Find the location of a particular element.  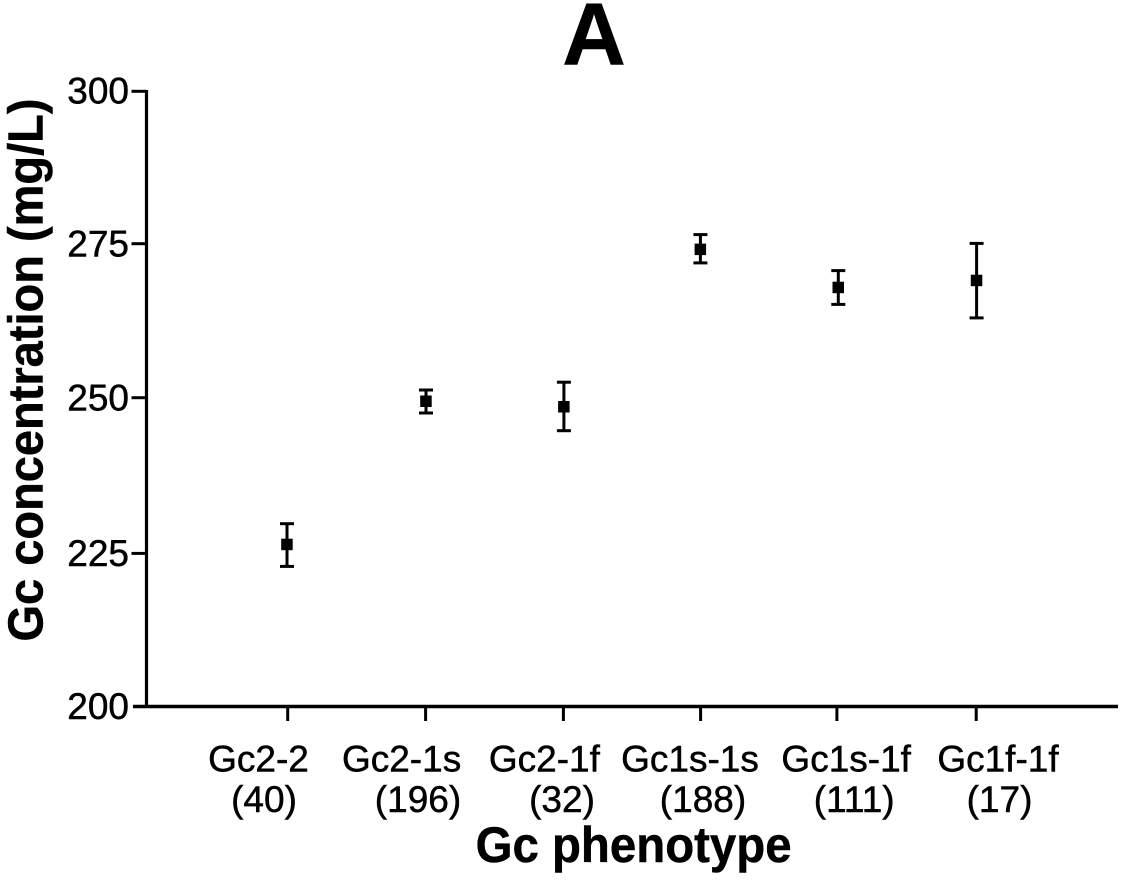

svg-text: Gc2-2 is located at coordinates (258, 759).